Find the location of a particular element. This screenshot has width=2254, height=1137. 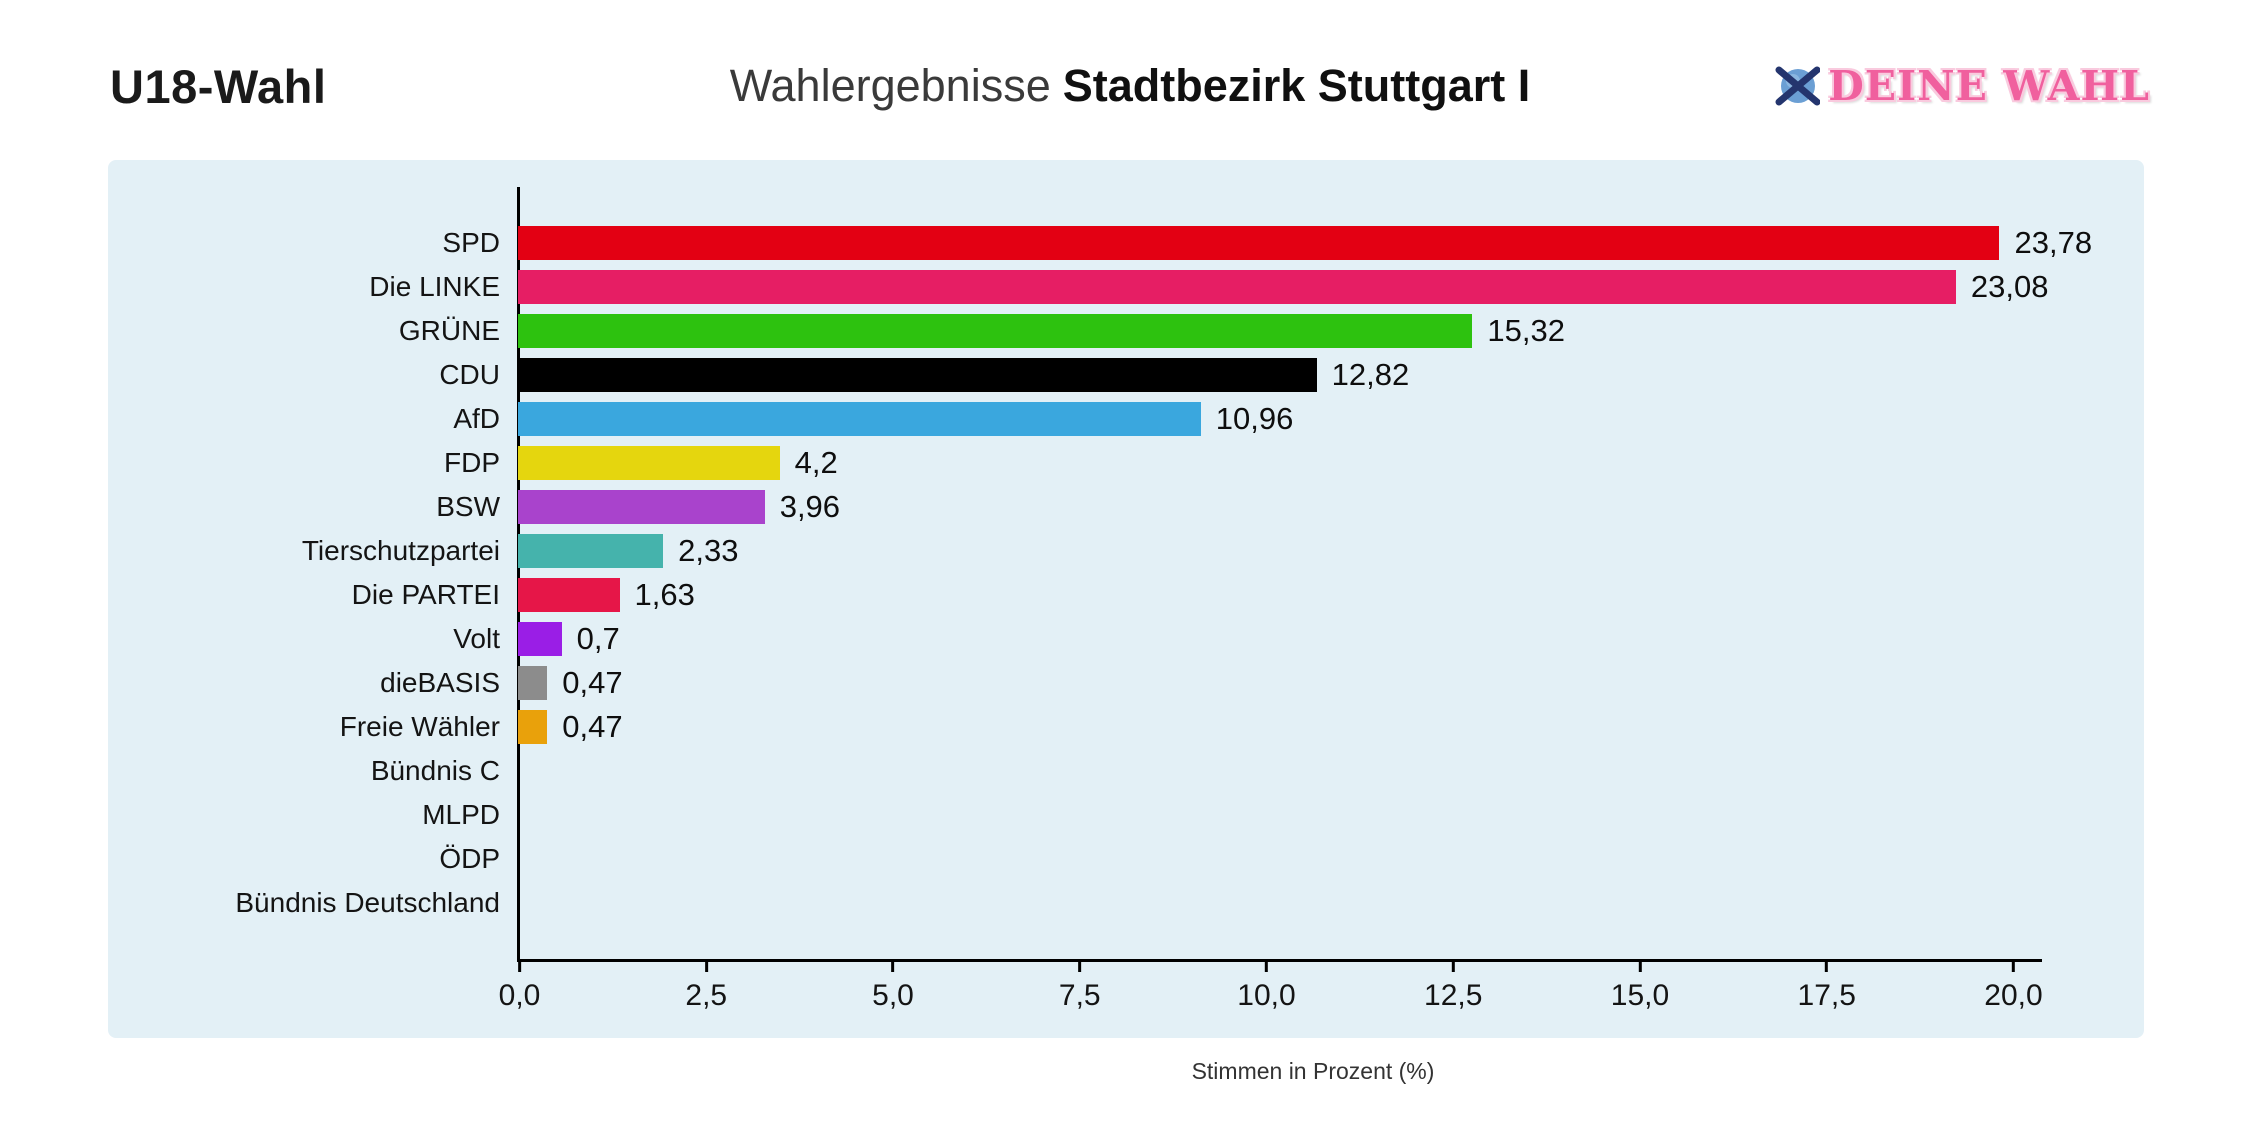

bar-row: CDU 12,82 is located at coordinates (1111, 375).